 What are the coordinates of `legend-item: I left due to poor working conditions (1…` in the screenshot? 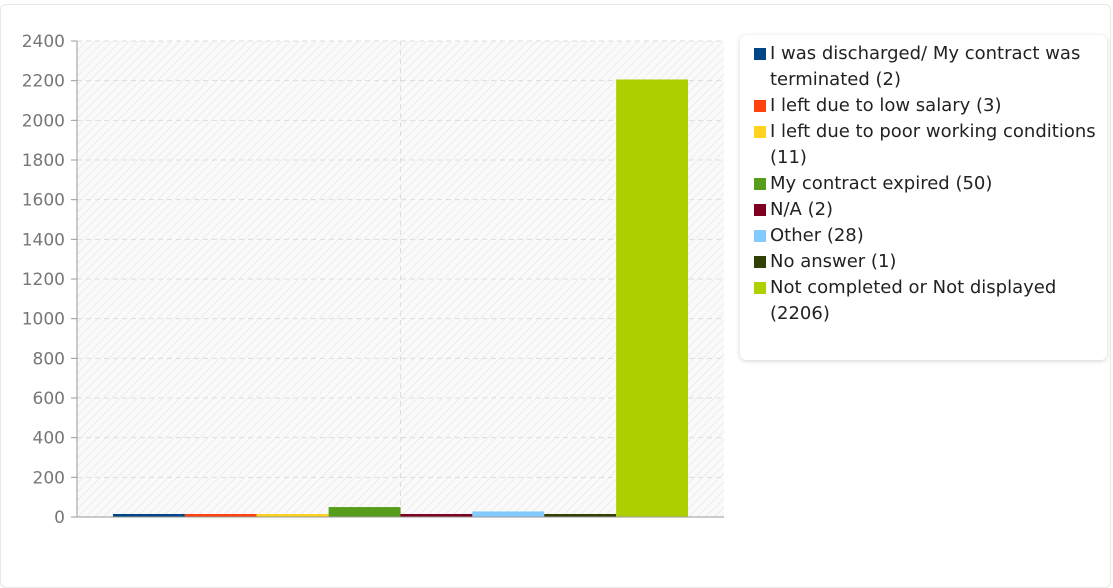 It's located at (932, 145).